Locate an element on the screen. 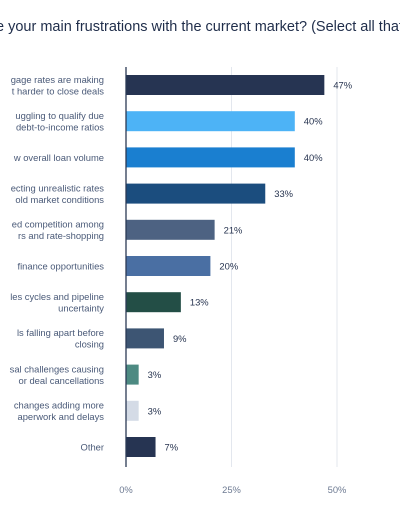 Image resolution: width=400 pixels, height=516 pixels. category-label: w overall loan volume is located at coordinates (58, 157).